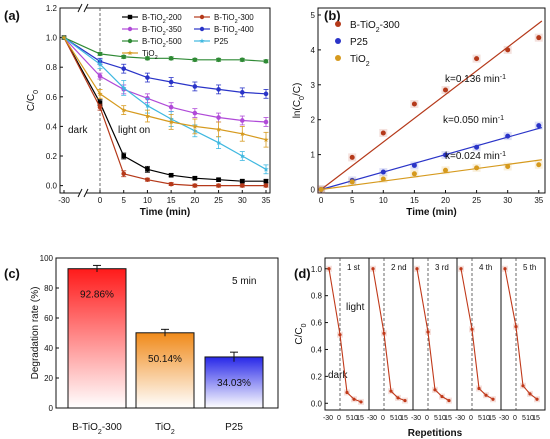 The image size is (550, 439). What do you see at coordinates (97, 295) in the screenshot?
I see `value-label: 92.86%` at bounding box center [97, 295].